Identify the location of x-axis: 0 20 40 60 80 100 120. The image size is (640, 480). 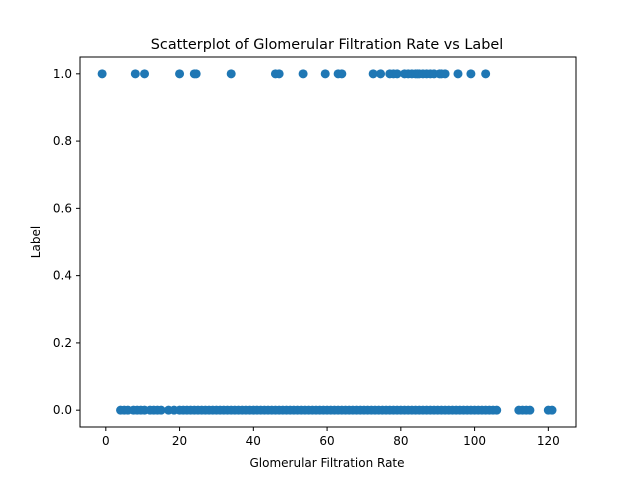
(331, 437).